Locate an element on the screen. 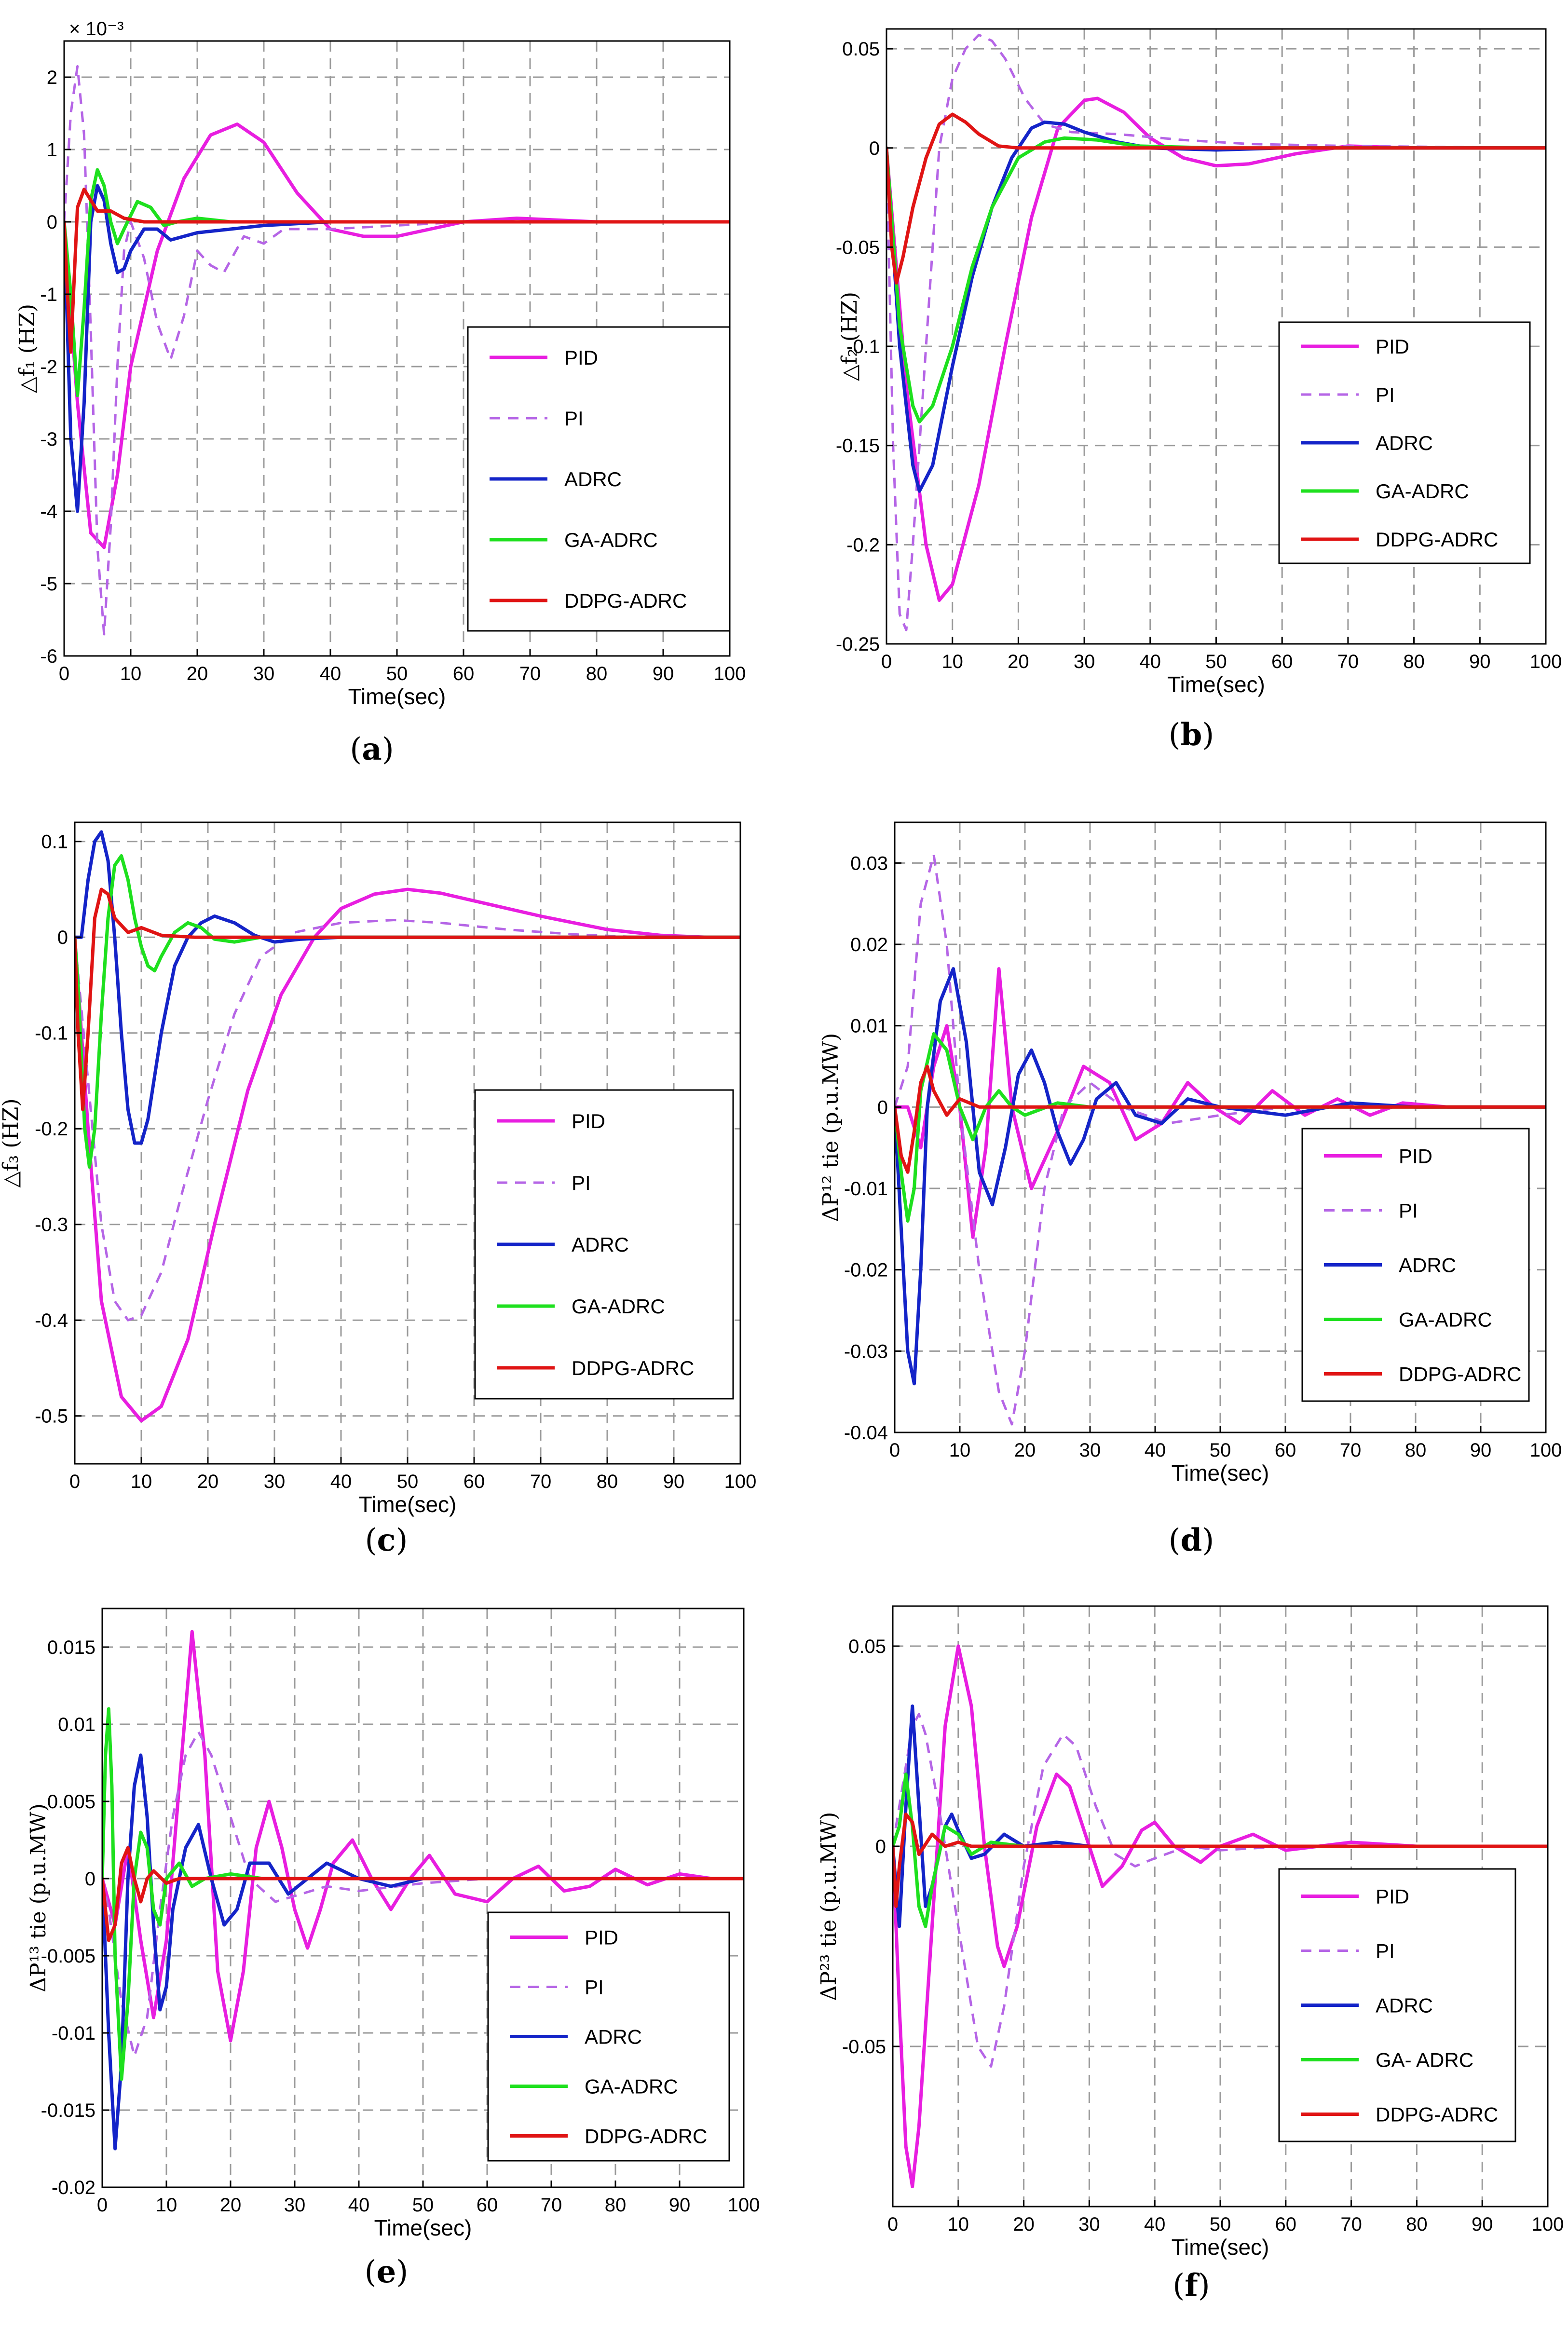 The image size is (1568, 2331). y-tick-label: -6 is located at coordinates (49, 656).